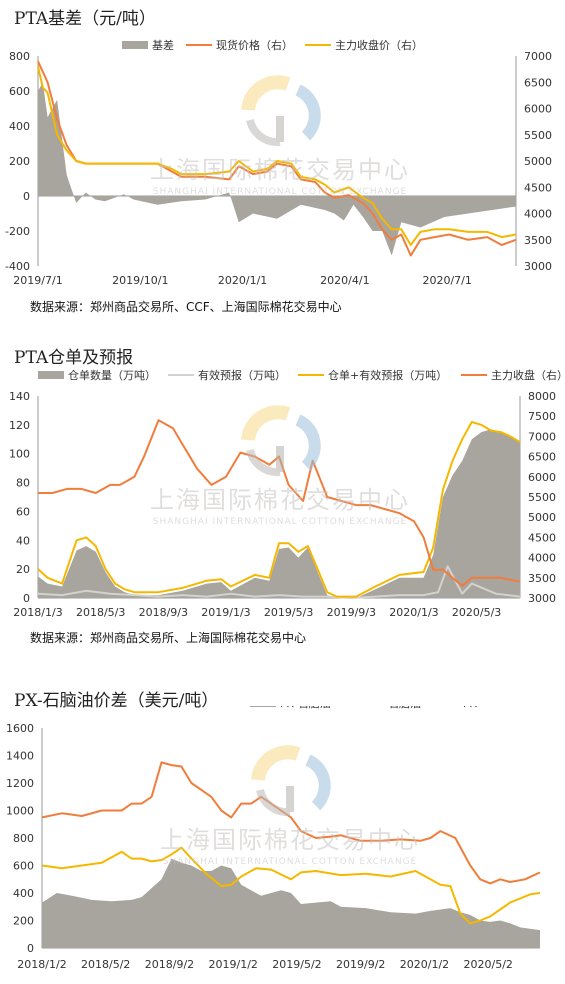 The height and width of the screenshot is (984, 565). What do you see at coordinates (488, 964) in the screenshot?
I see `x-tick-label: 2020/5/2` at bounding box center [488, 964].